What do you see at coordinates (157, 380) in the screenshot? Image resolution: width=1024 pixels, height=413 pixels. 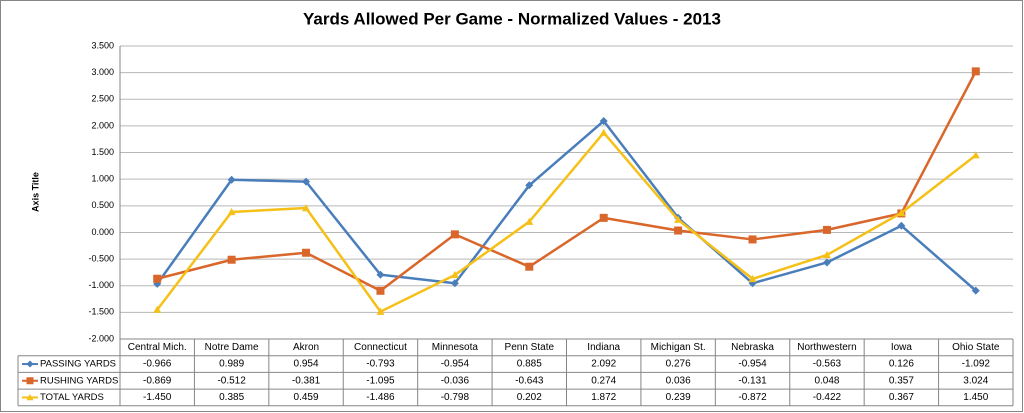 I see `table-value: -0.869` at bounding box center [157, 380].